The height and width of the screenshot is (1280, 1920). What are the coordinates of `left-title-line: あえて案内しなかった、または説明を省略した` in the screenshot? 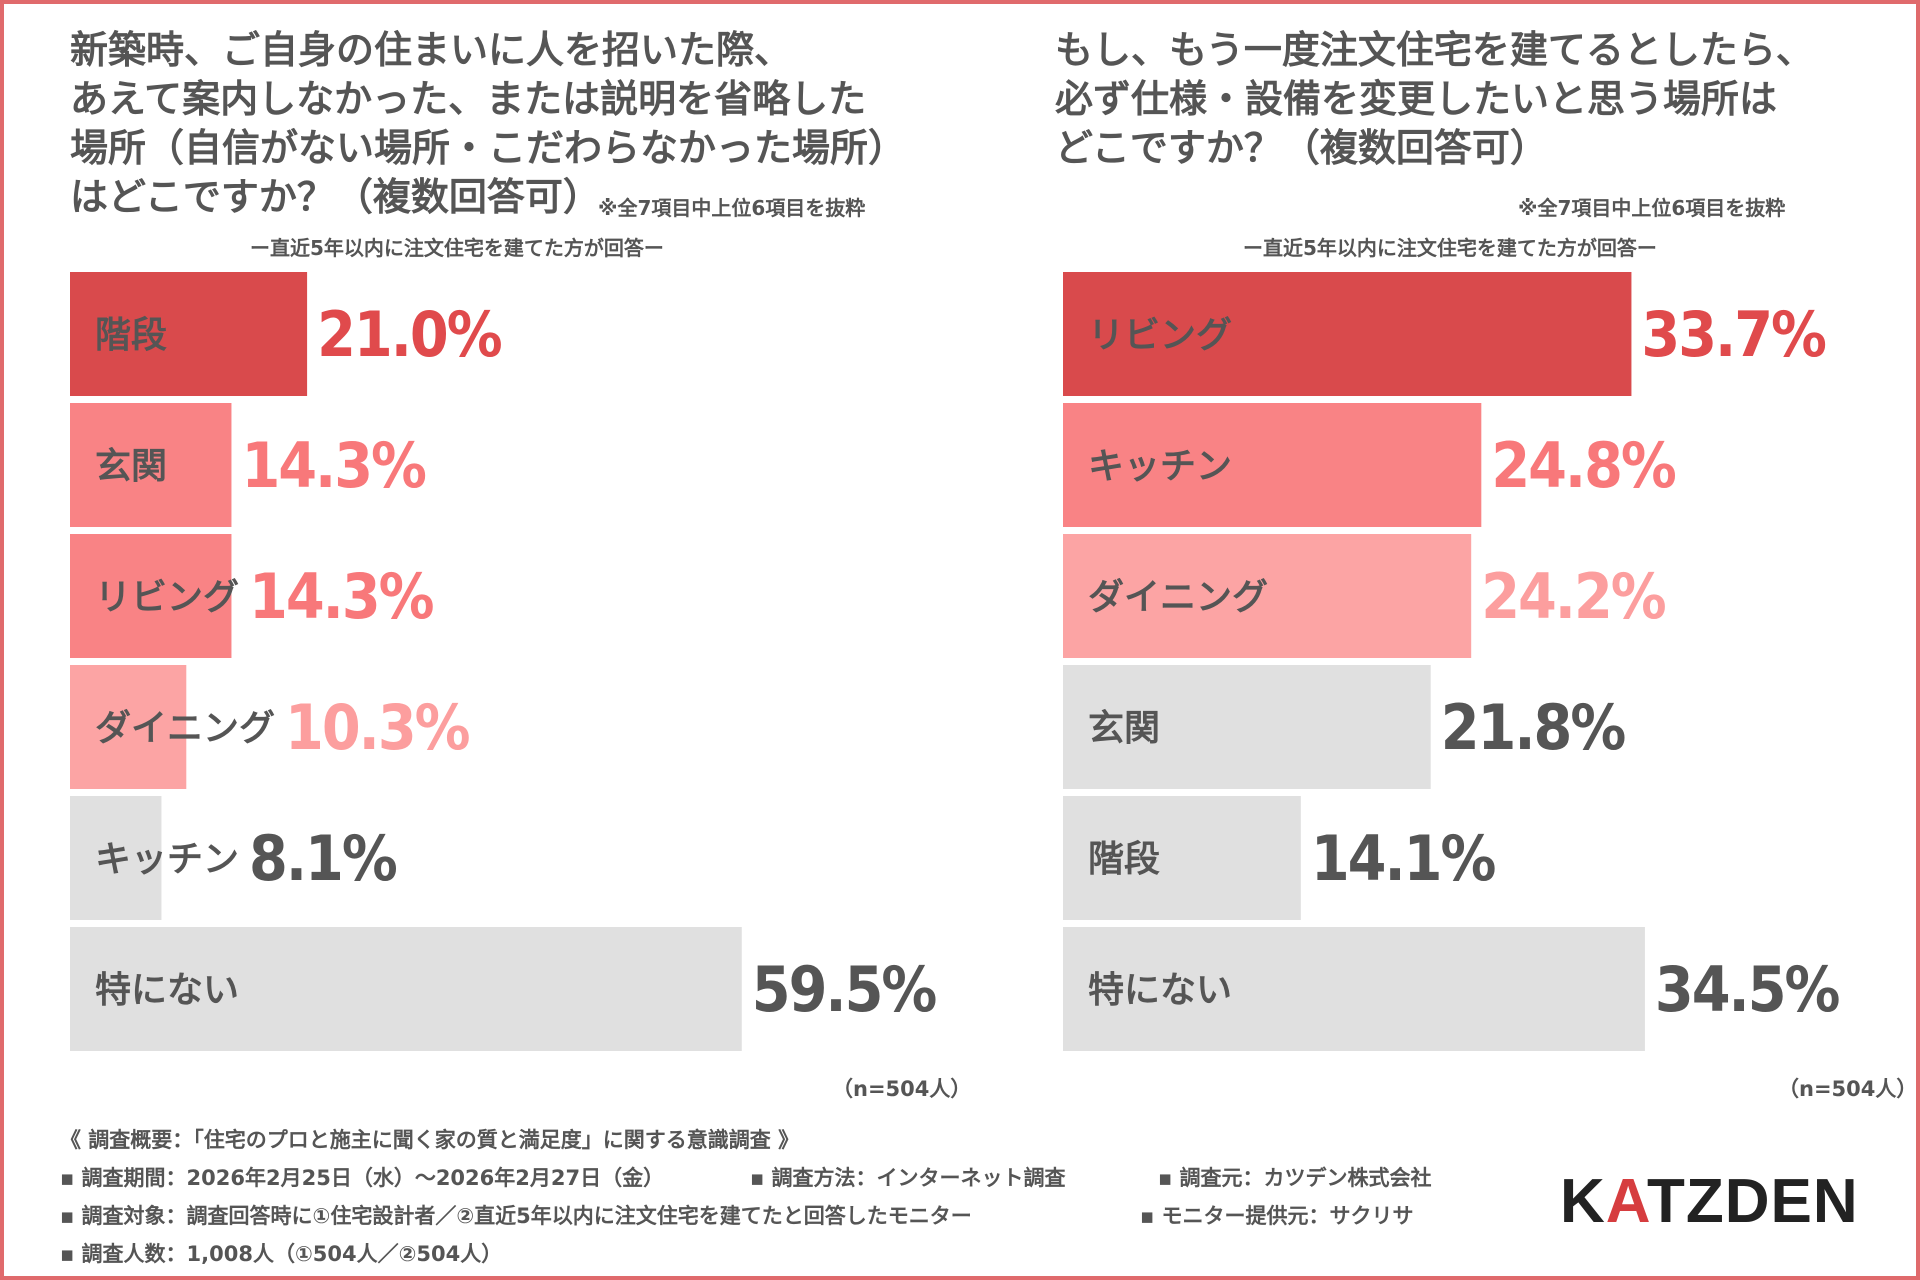 It's located at (468, 99).